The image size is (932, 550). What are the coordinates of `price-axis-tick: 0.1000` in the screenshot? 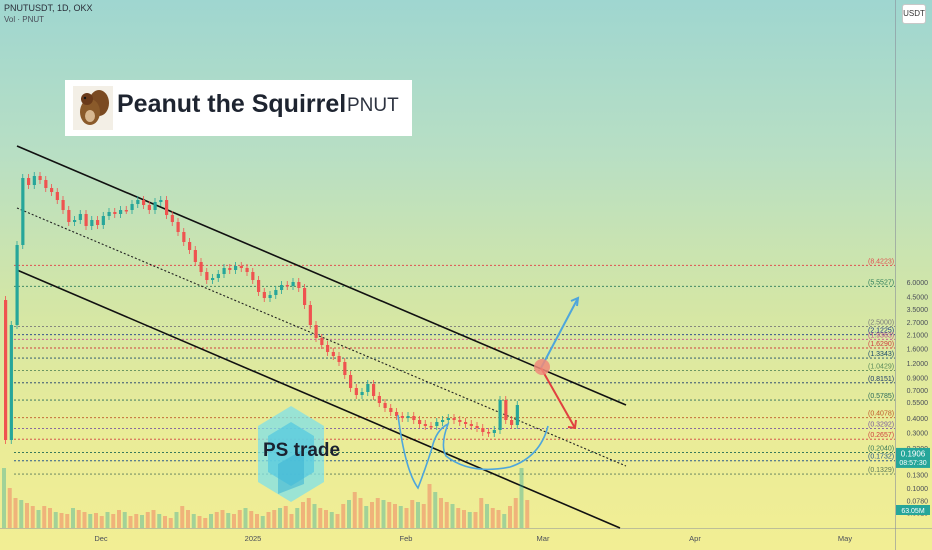 It's located at (918, 489).